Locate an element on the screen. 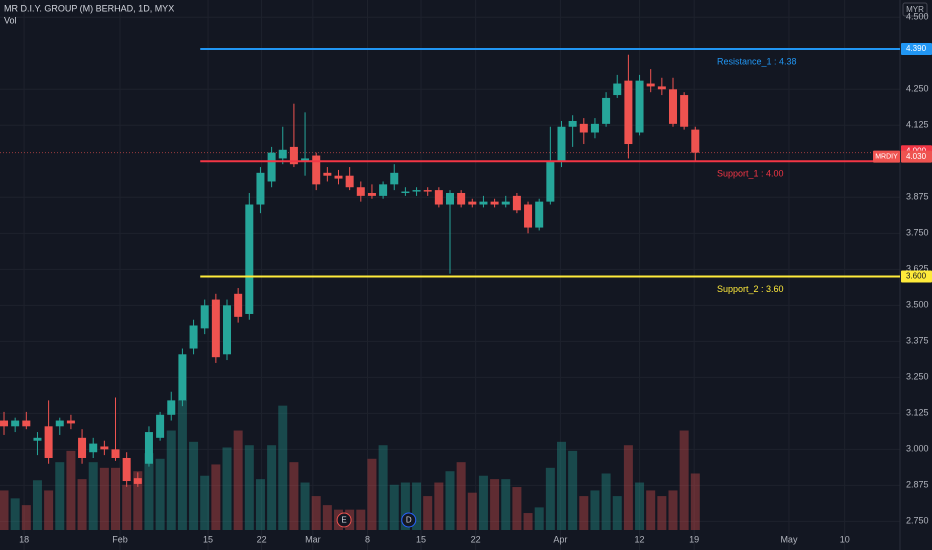 This screenshot has width=932, height=550. y-tick-label: 2.750 is located at coordinates (917, 521).